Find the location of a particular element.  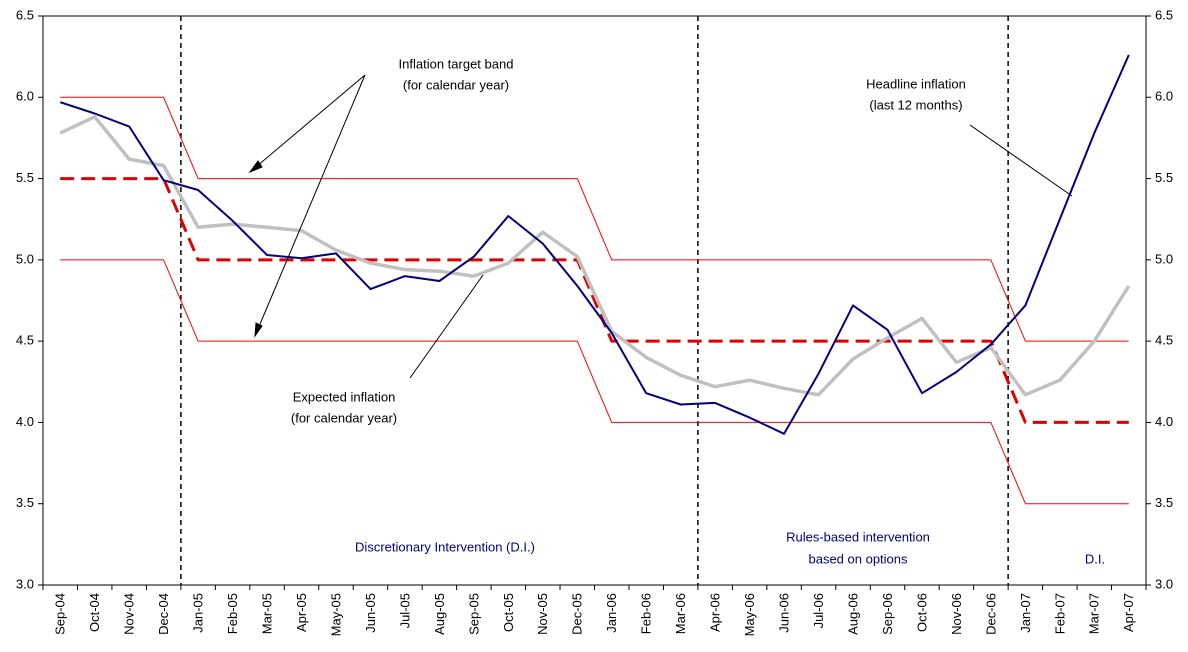

y-tick-label: 3.5 is located at coordinates (25, 502).